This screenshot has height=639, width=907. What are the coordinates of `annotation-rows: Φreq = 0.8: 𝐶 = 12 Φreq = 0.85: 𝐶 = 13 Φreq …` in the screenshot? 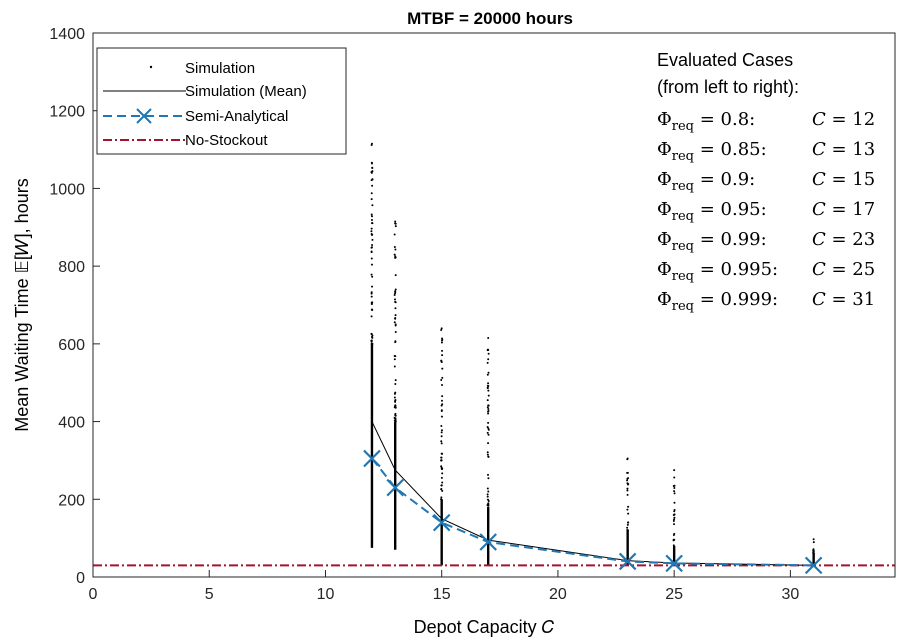 It's located at (766, 211).